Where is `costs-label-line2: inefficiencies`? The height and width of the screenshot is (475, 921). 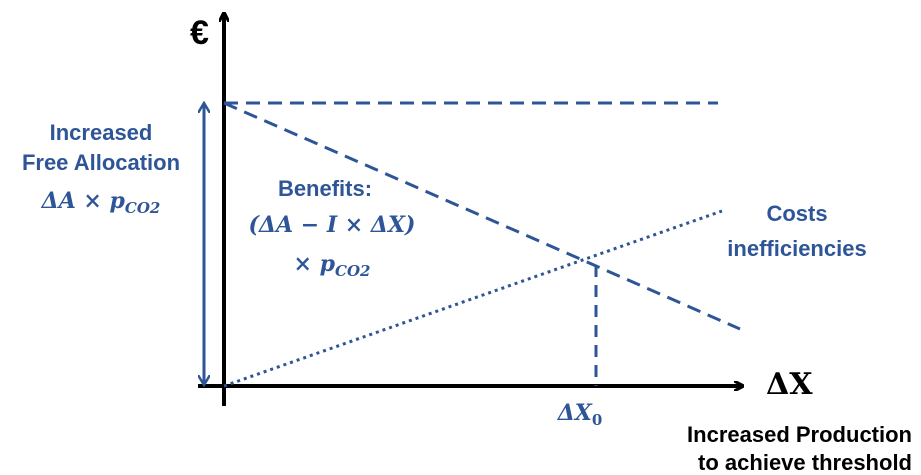 costs-label-line2: inefficiencies is located at coordinates (796, 248).